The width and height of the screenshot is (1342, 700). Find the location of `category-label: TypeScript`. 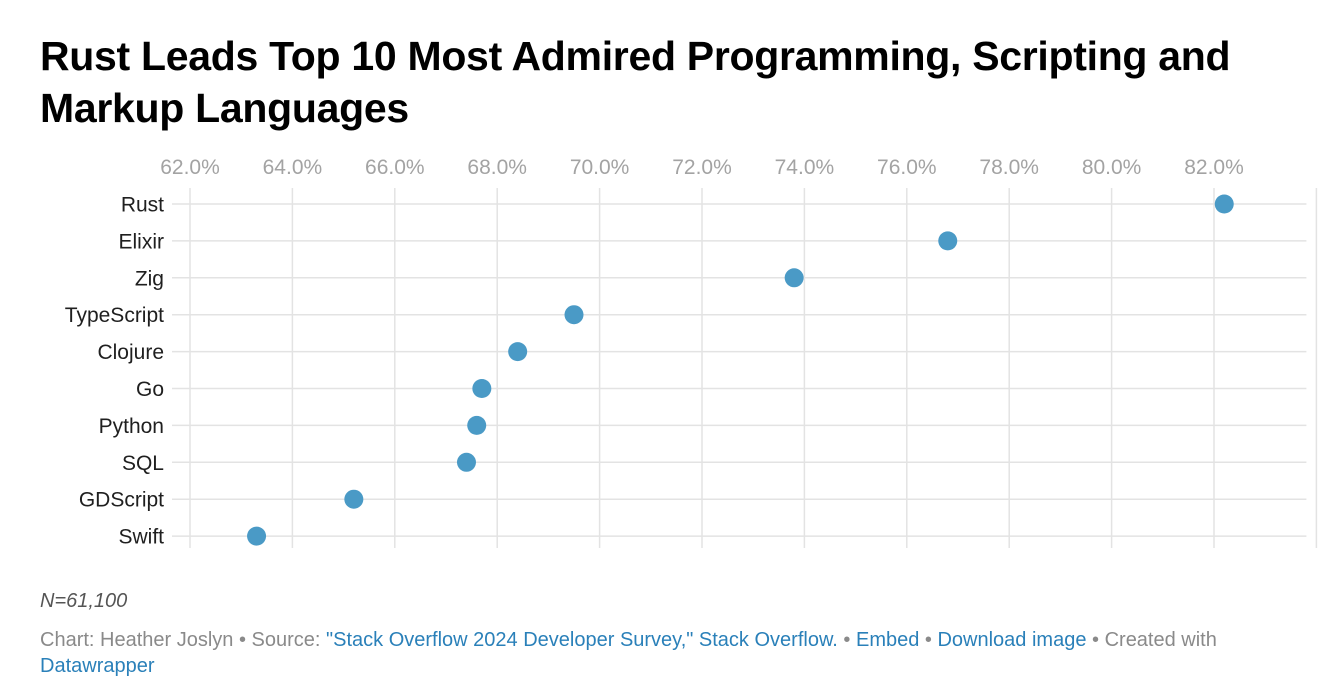

category-label: TypeScript is located at coordinates (114, 315).